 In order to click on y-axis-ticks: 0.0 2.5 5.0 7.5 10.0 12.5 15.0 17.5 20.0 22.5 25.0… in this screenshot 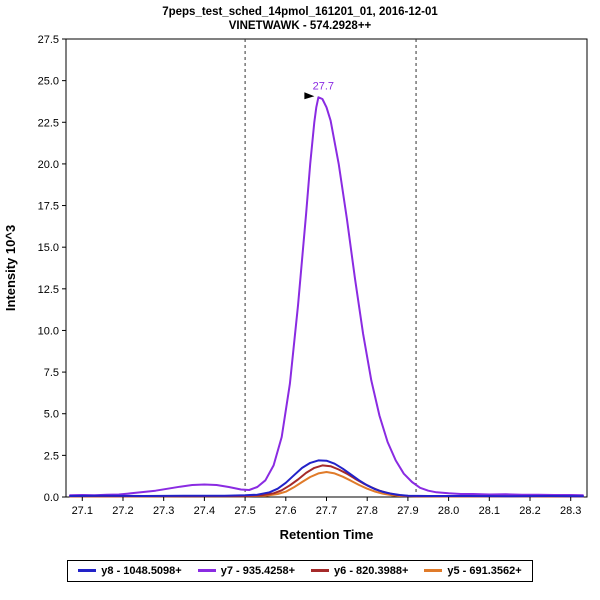, I will do `click(52, 269)`.